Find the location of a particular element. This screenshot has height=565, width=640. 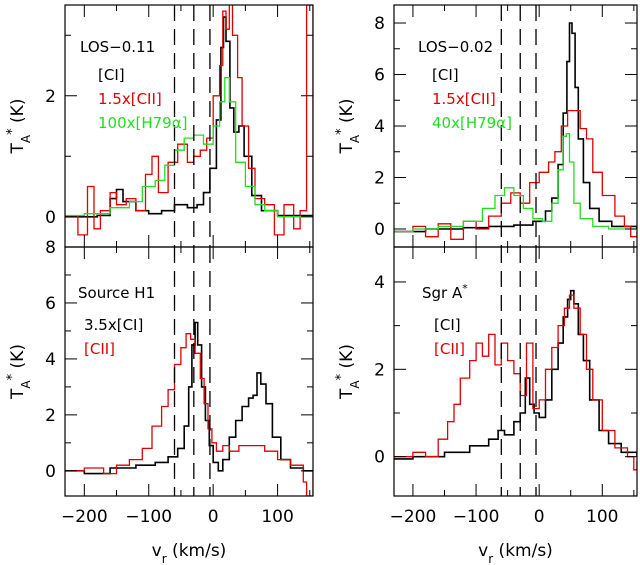

legend-entry-1: 3.5x[CI] is located at coordinates (113, 325).